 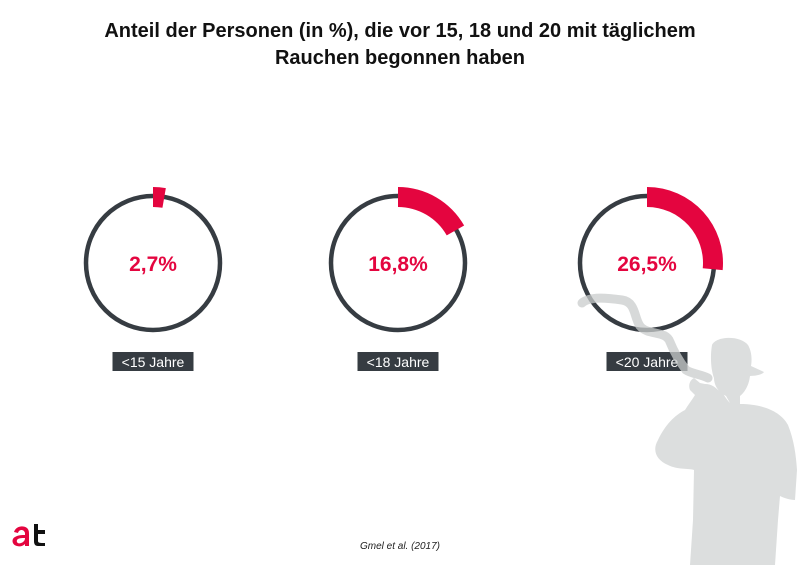 I want to click on value-label: 26,5%, so click(x=647, y=264).